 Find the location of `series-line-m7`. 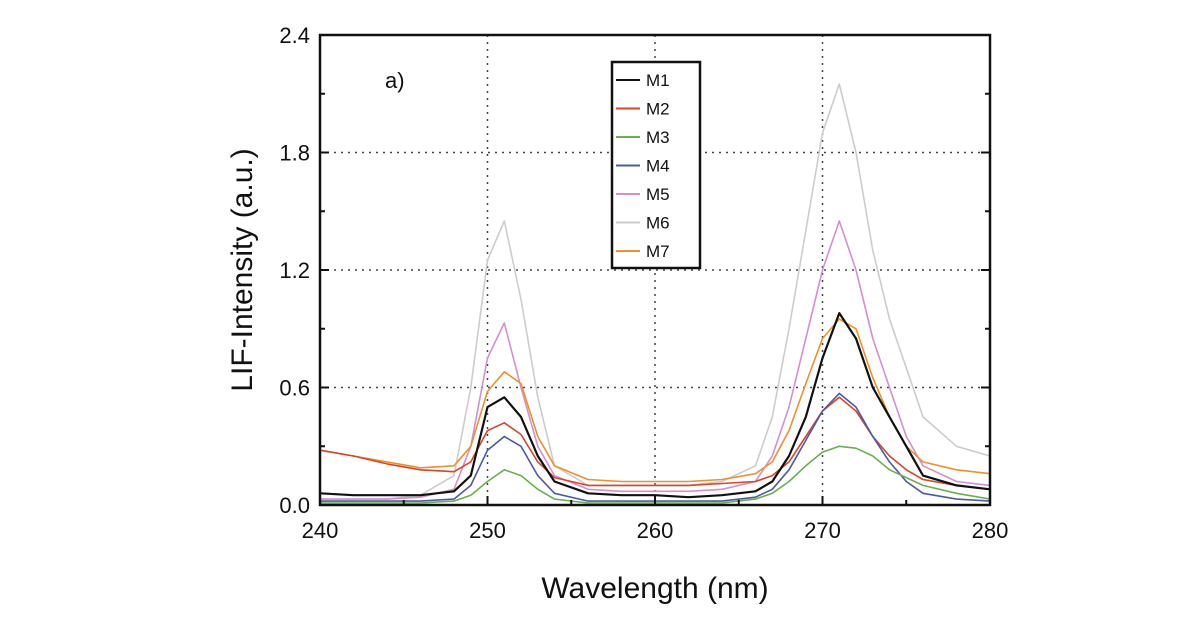

series-line-m7 is located at coordinates (655, 400).